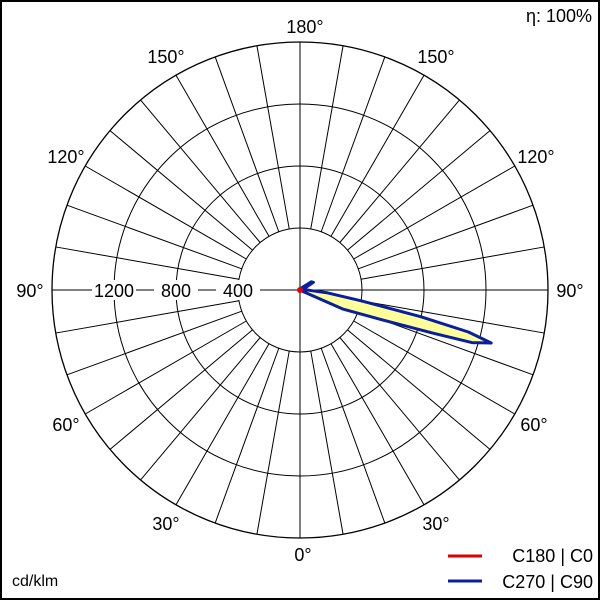 The width and height of the screenshot is (600, 600). Describe the element at coordinates (65, 157) in the screenshot. I see `angle-label-mid-upper-left: 120°` at that location.